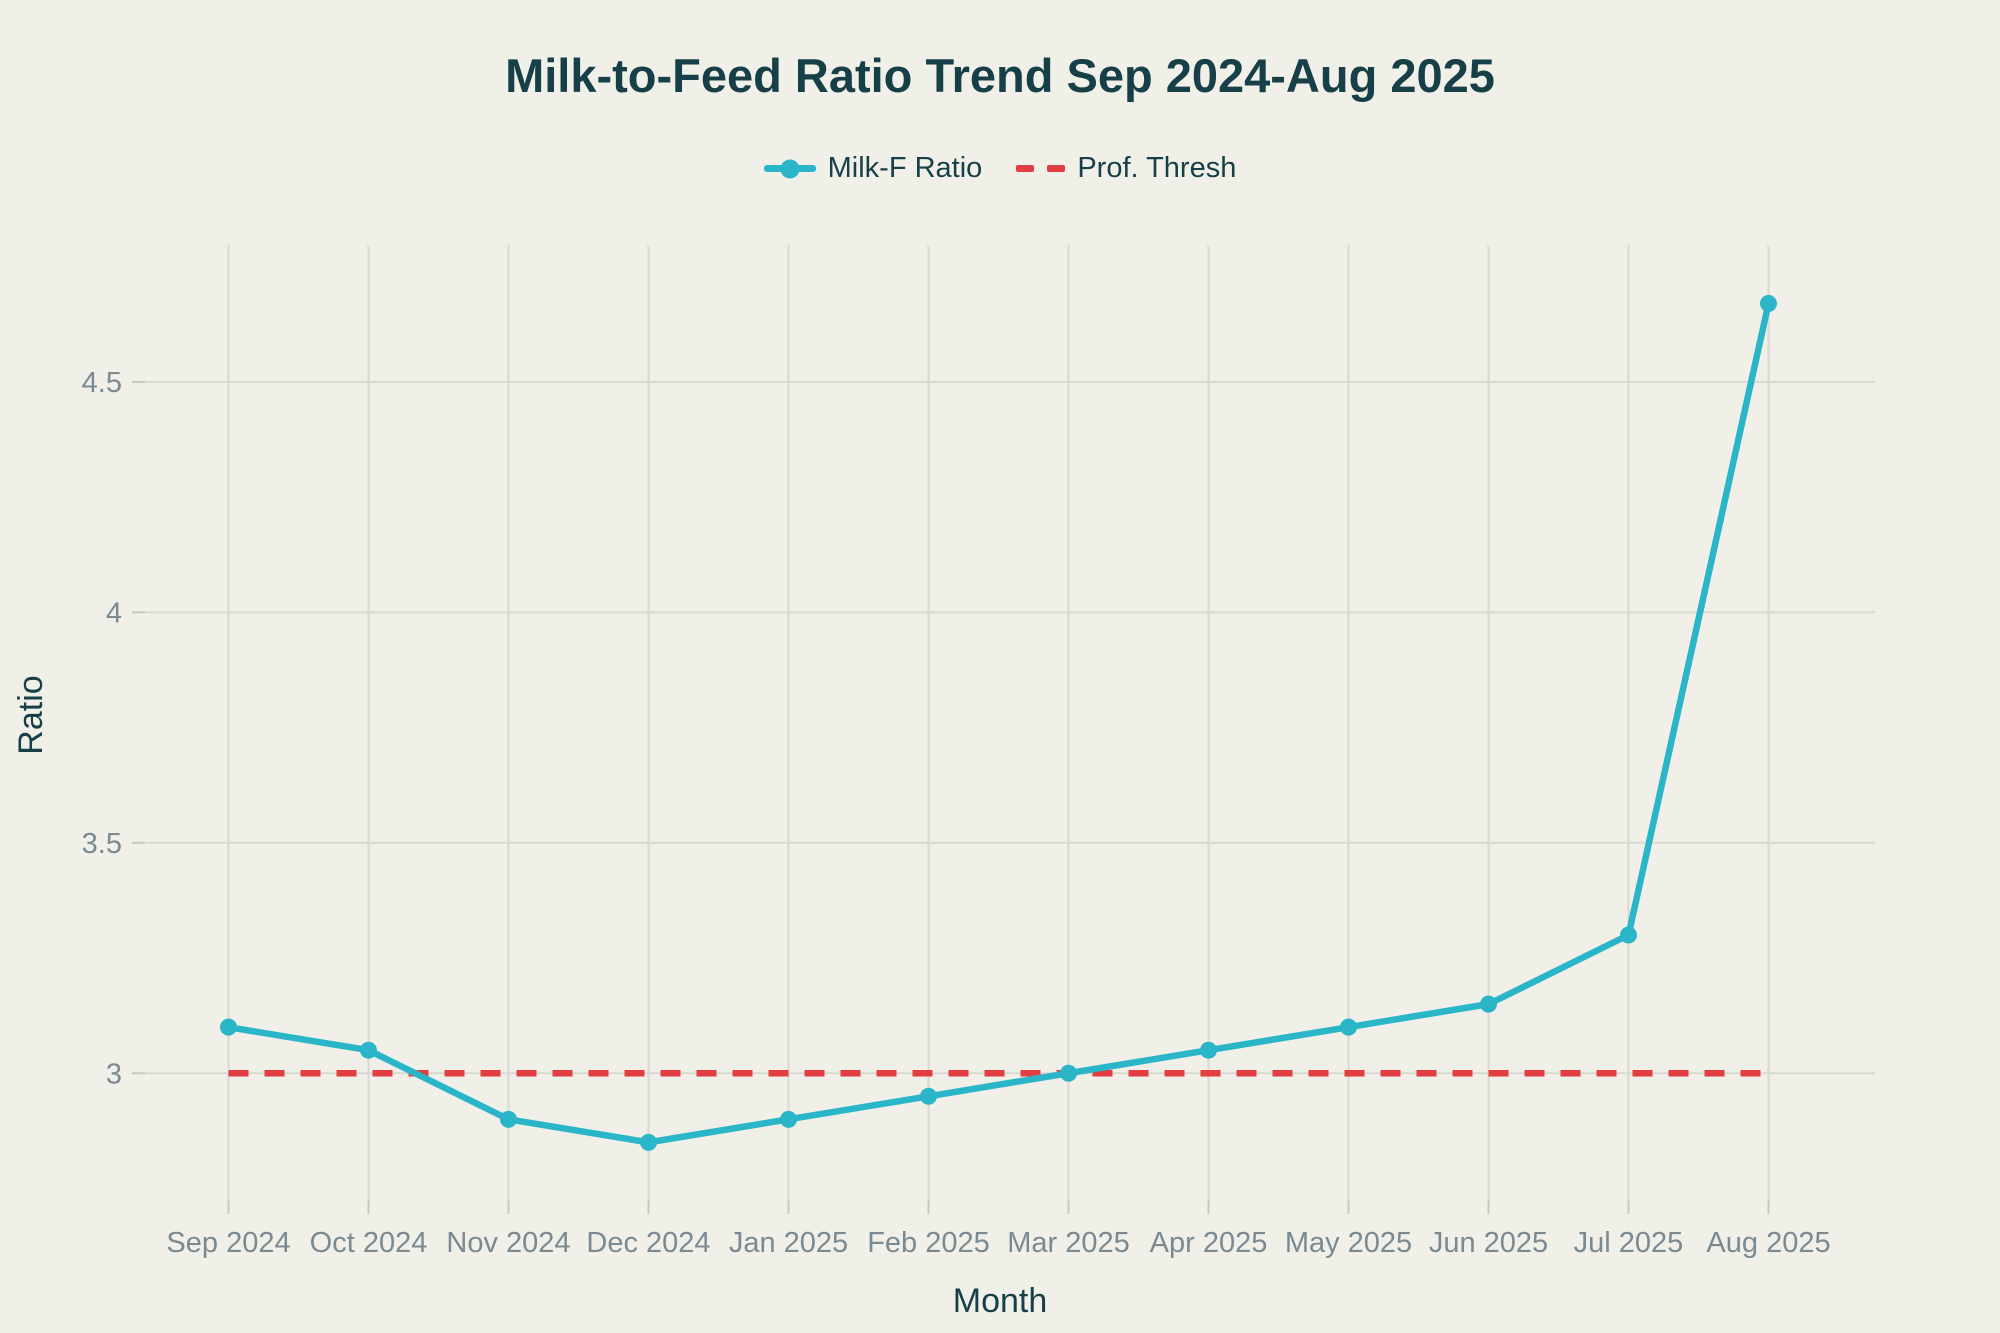 The image size is (2000, 1333). I want to click on line-marker-swatch-icon, so click(789, 168).